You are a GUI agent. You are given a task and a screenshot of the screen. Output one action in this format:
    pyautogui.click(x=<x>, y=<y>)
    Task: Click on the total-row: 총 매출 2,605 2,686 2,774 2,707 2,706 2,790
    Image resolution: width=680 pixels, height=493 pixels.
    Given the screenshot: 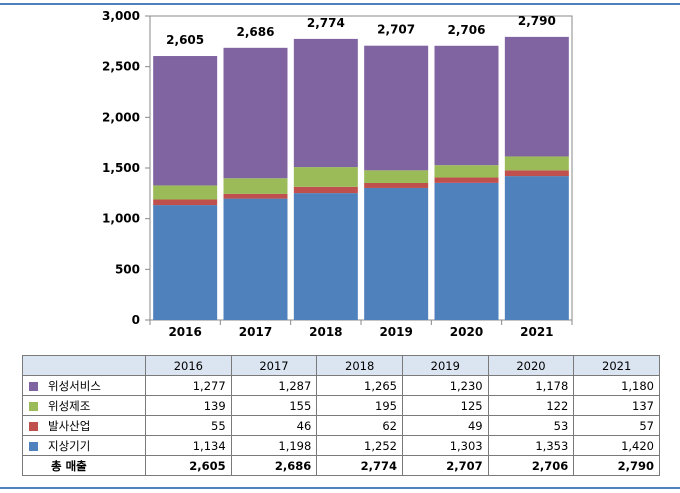 What is the action you would take?
    pyautogui.click(x=341, y=465)
    